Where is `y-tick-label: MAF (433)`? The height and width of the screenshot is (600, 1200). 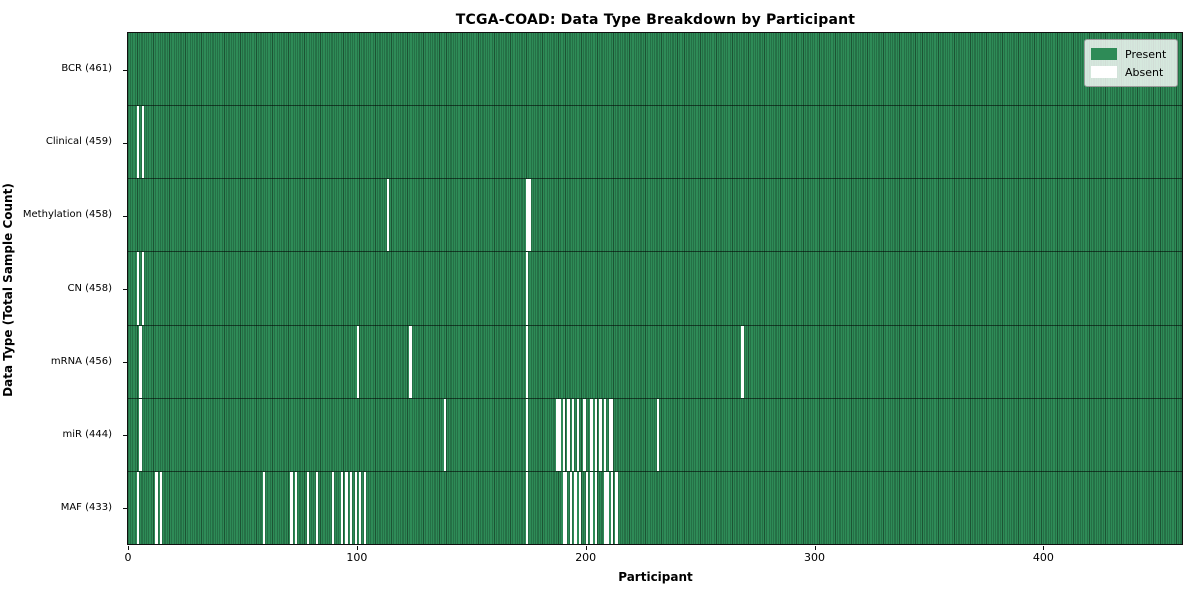
y-tick-label: MAF (433) is located at coordinates (86, 507).